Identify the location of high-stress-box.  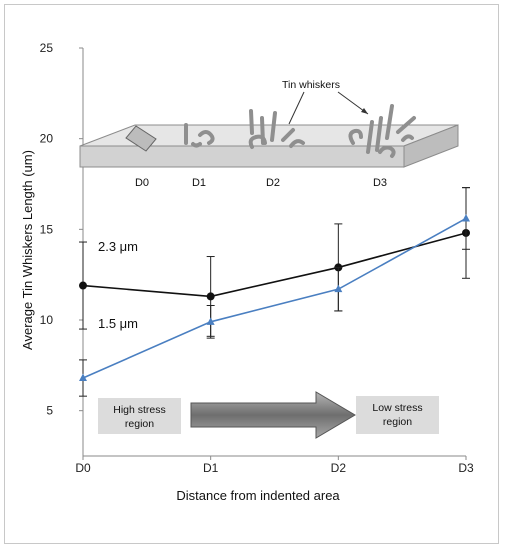
(139, 416).